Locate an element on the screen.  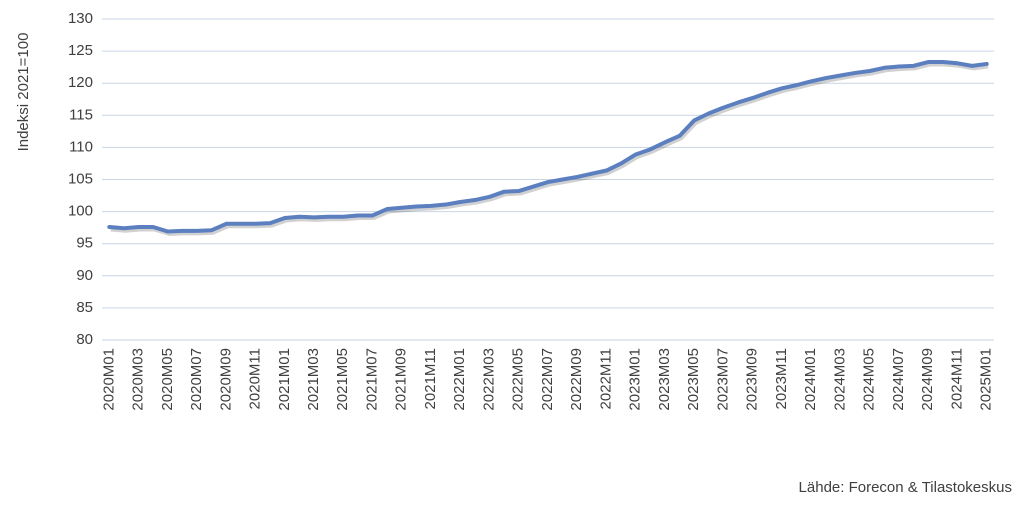
x-tick-label: 2023M07 is located at coordinates (722, 379).